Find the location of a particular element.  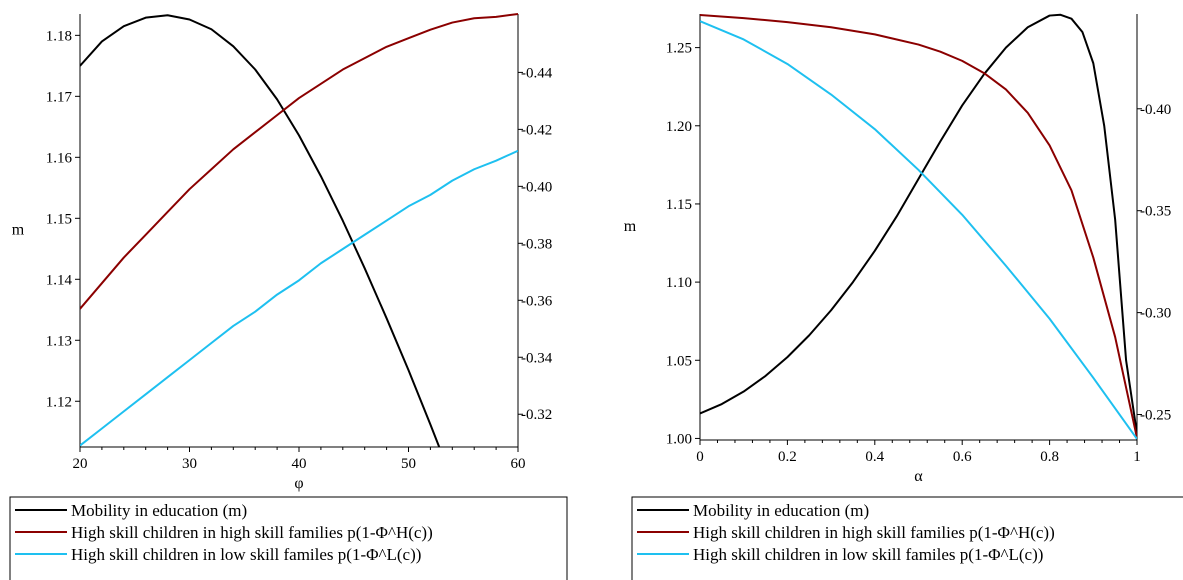

y2-tick-label: -0.32 is located at coordinates (536, 415).